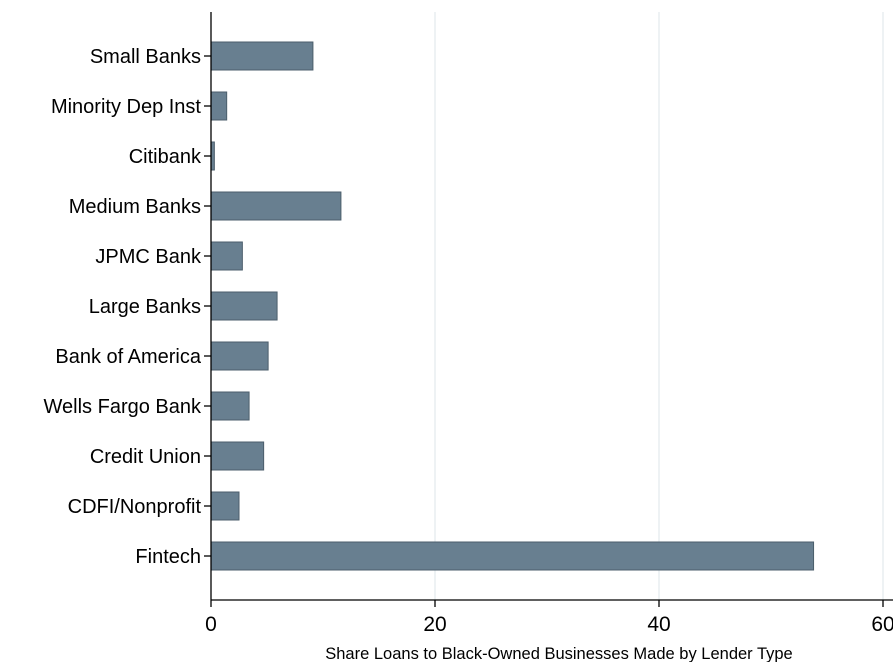 Image resolution: width=893 pixels, height=662 pixels. I want to click on y-tick-label: Large Banks, so click(145, 307).